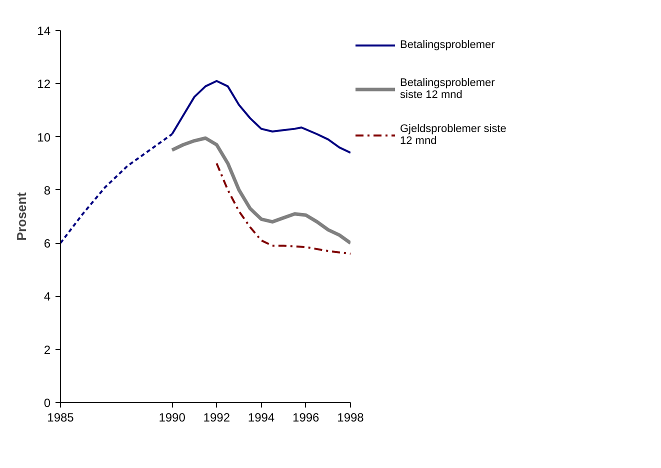 The height and width of the screenshot is (468, 661). Describe the element at coordinates (44, 84) in the screenshot. I see `y-tick-label: 12` at that location.